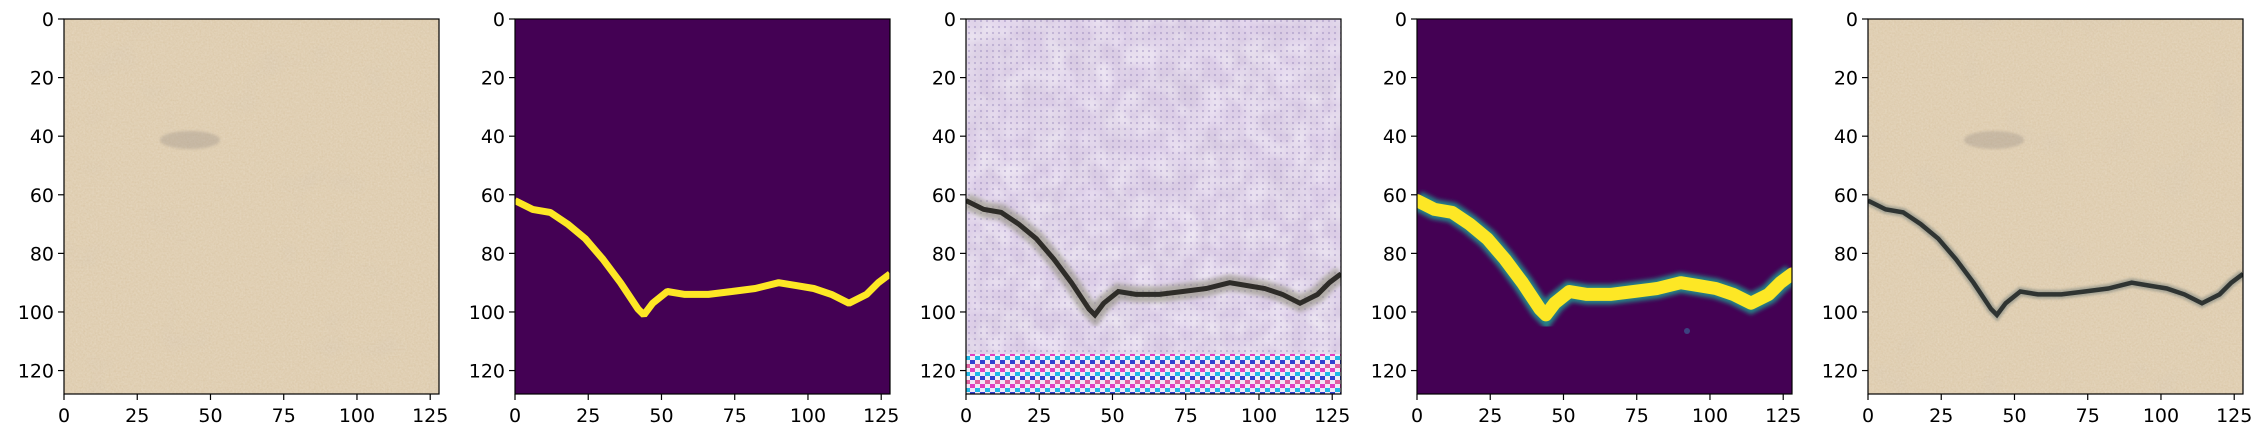  I want to click on panel-4-crack-path, so click(1604, 258).